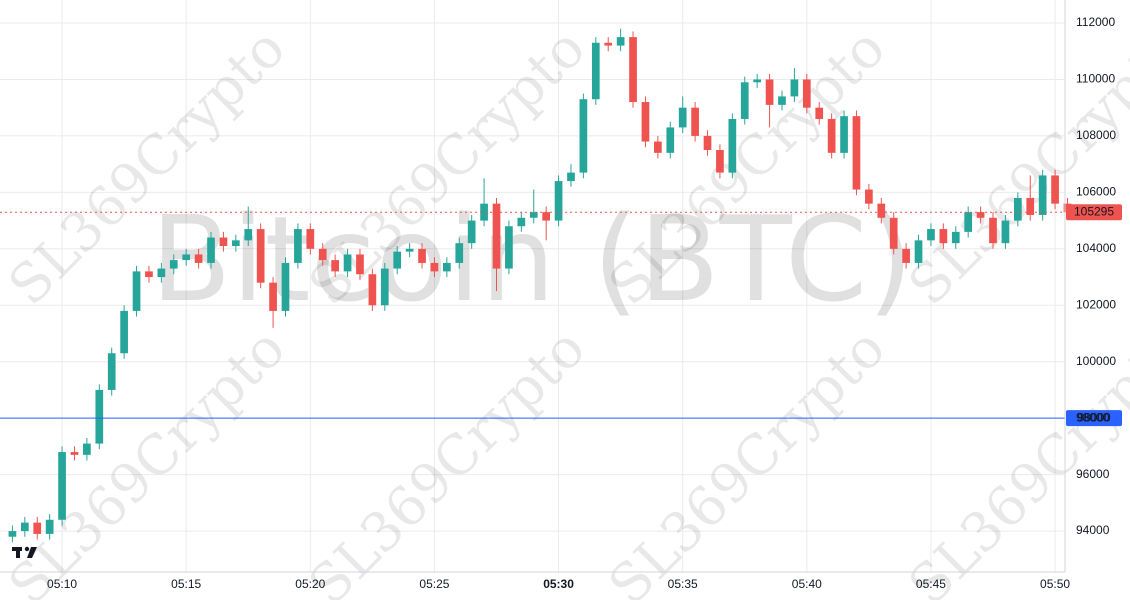 Image resolution: width=1130 pixels, height=600 pixels. I want to click on y-tick-label: 104000, so click(1096, 248).